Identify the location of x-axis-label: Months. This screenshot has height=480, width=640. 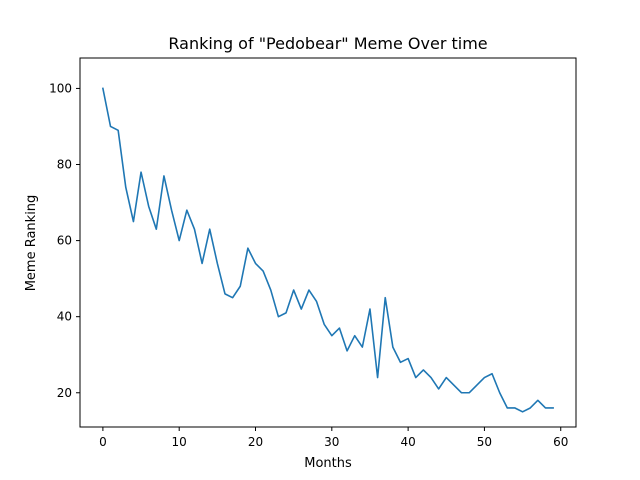
(328, 463).